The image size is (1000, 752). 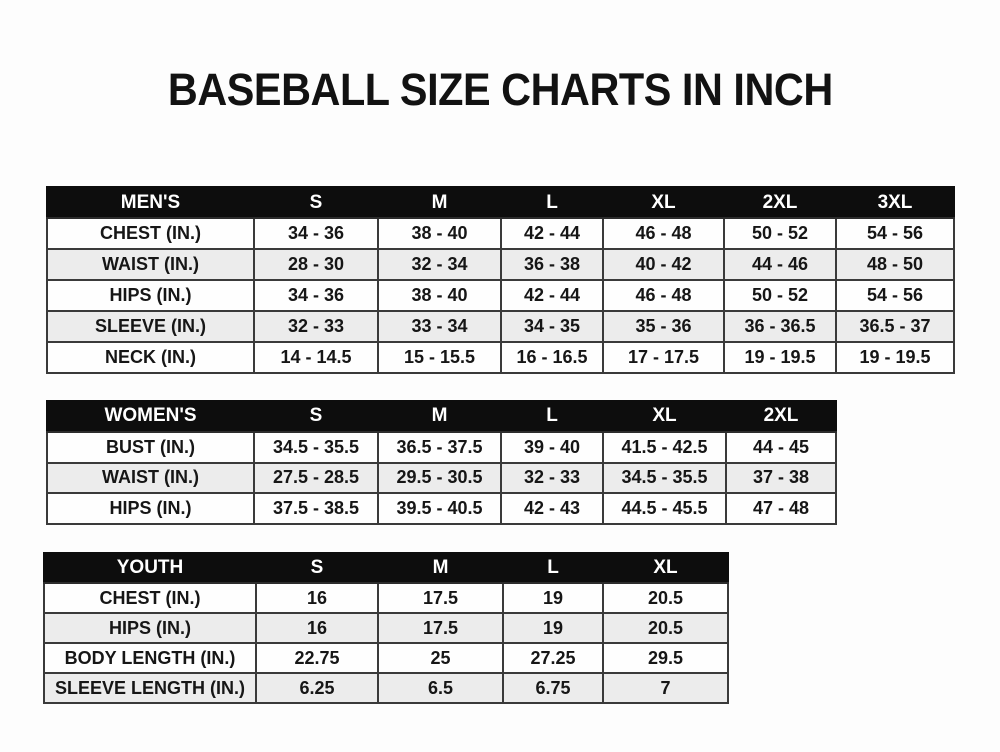 I want to click on size-value-cell: 44 - 45, so click(x=781, y=447).